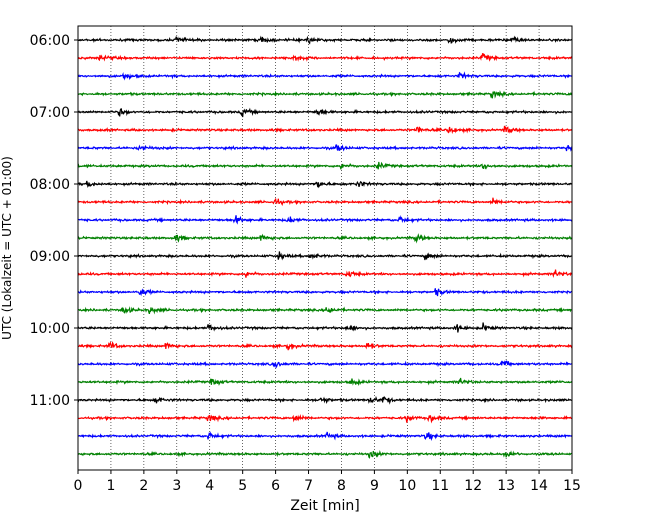  What do you see at coordinates (374, 486) in the screenshot?
I see `x-tick-label-9: 9` at bounding box center [374, 486].